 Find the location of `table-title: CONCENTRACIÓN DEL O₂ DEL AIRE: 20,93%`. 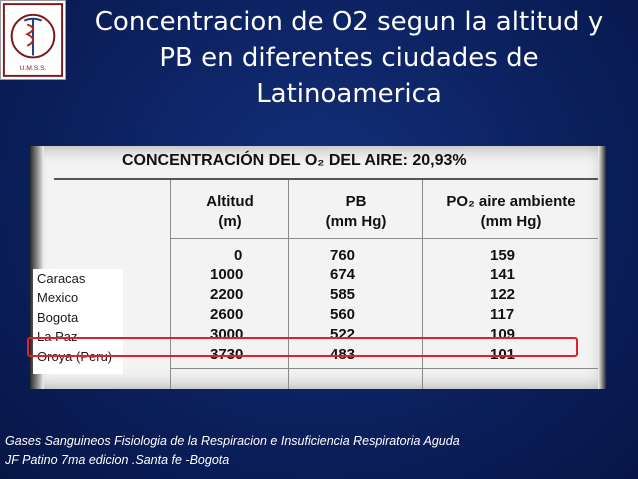

table-title: CONCENTRACIÓN DEL O₂ DEL AIRE: 20,93% is located at coordinates (294, 160).